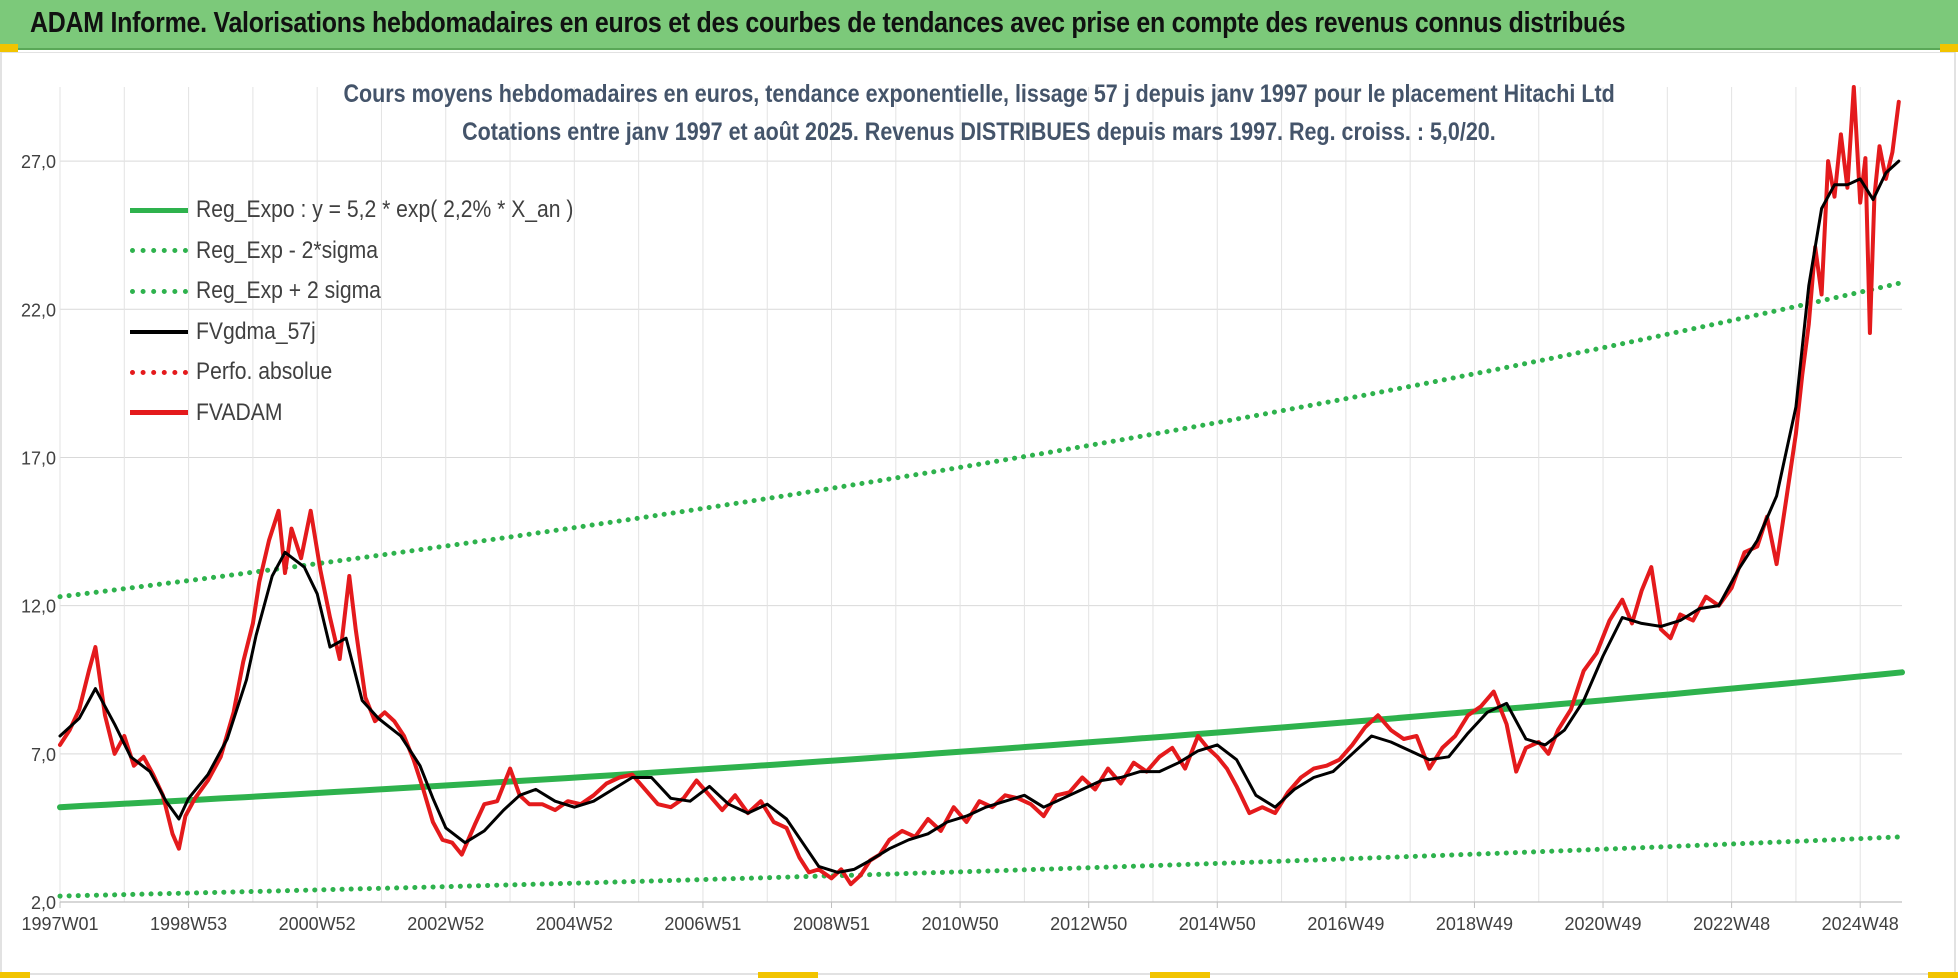  I want to click on legend-item: Reg_Exp - 2*sigma, so click(377, 251).